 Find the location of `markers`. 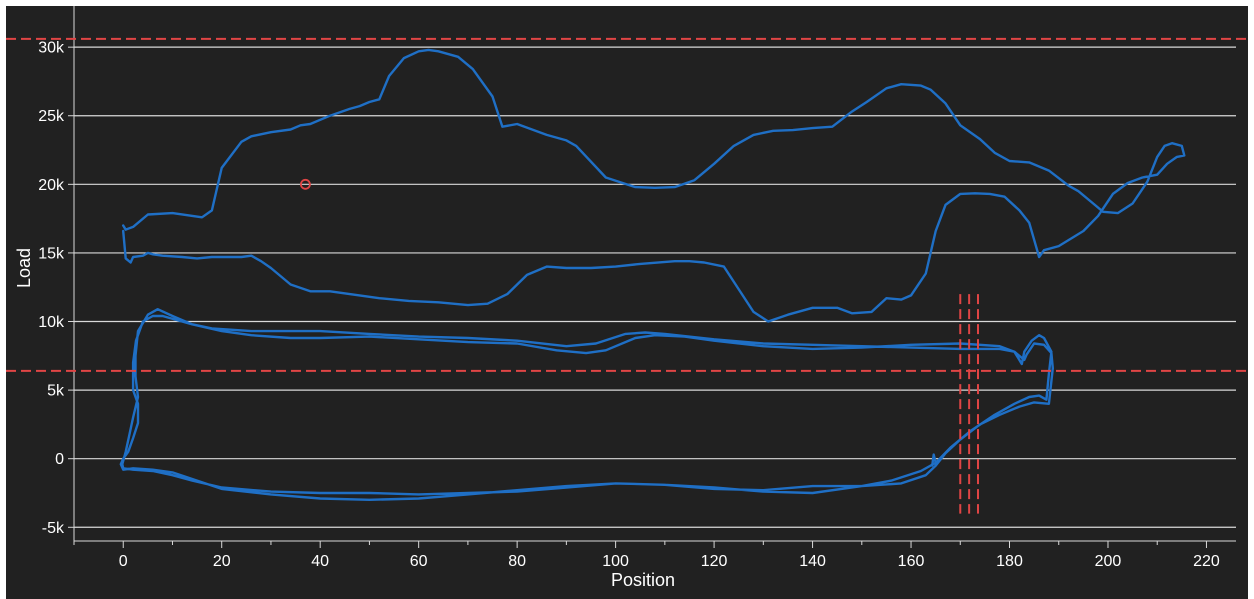

markers is located at coordinates (305, 184).